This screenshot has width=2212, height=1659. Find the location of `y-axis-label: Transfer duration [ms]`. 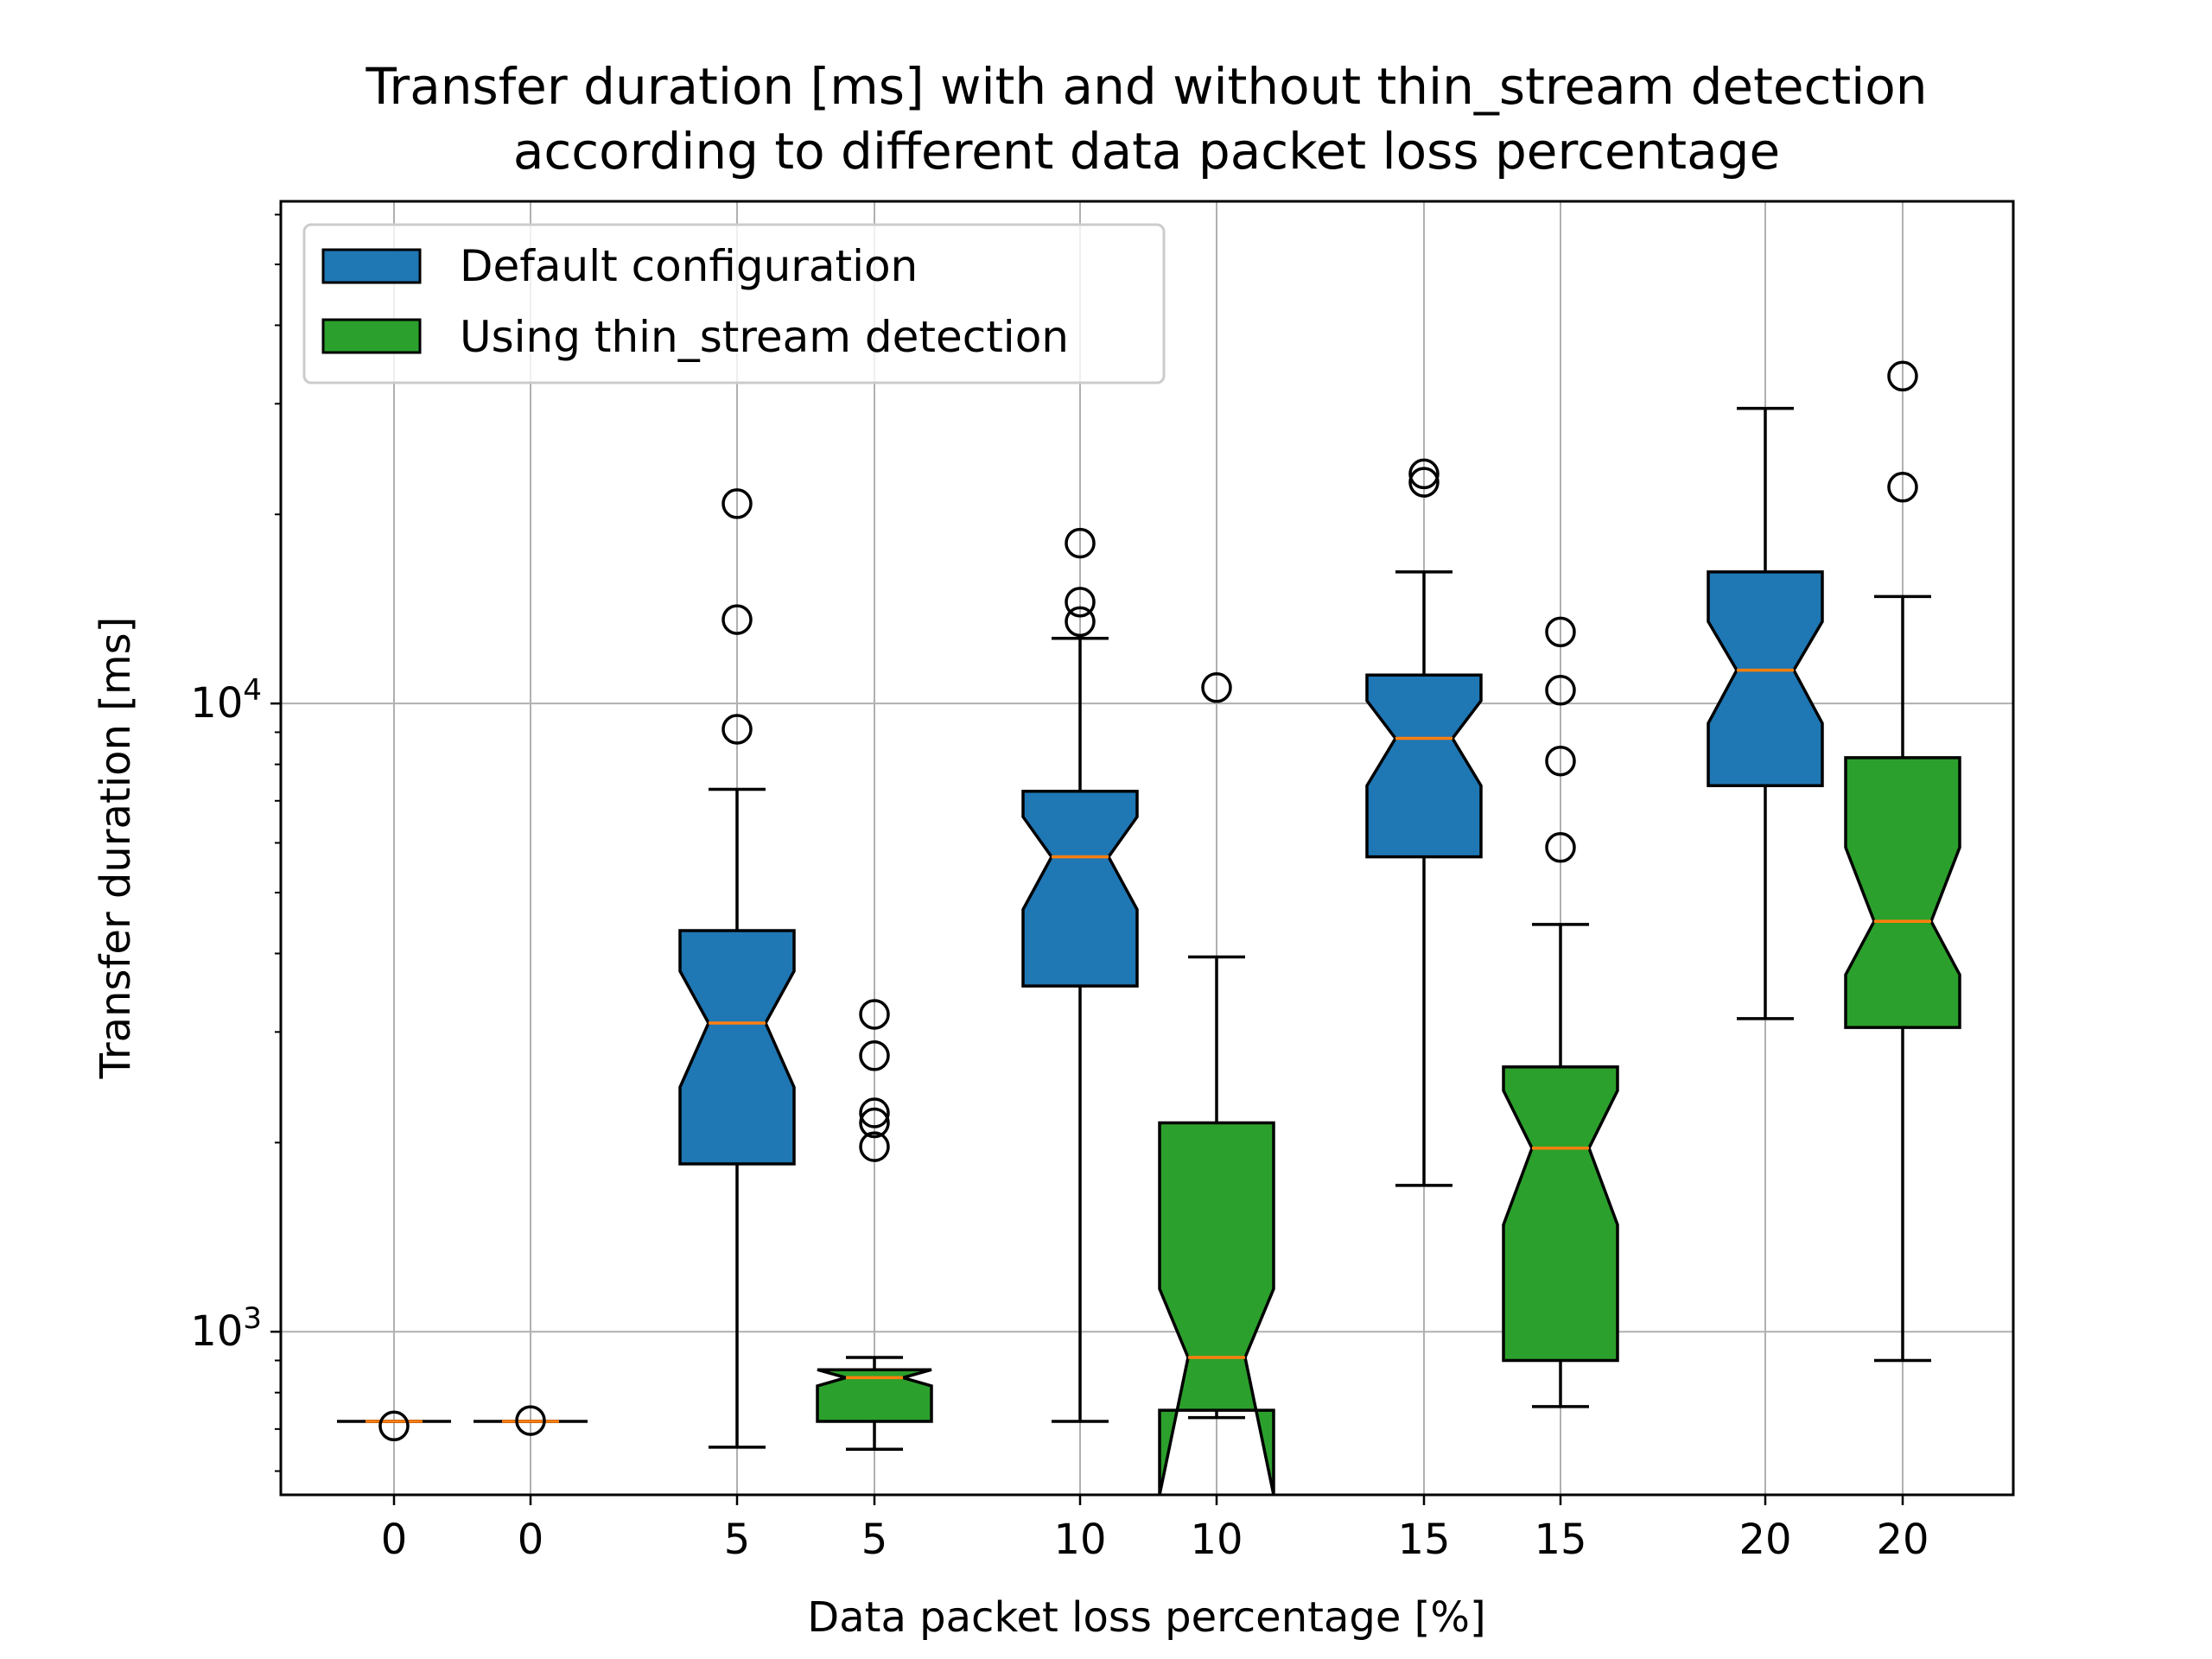

y-axis-label: Transfer duration [ms] is located at coordinates (116, 848).